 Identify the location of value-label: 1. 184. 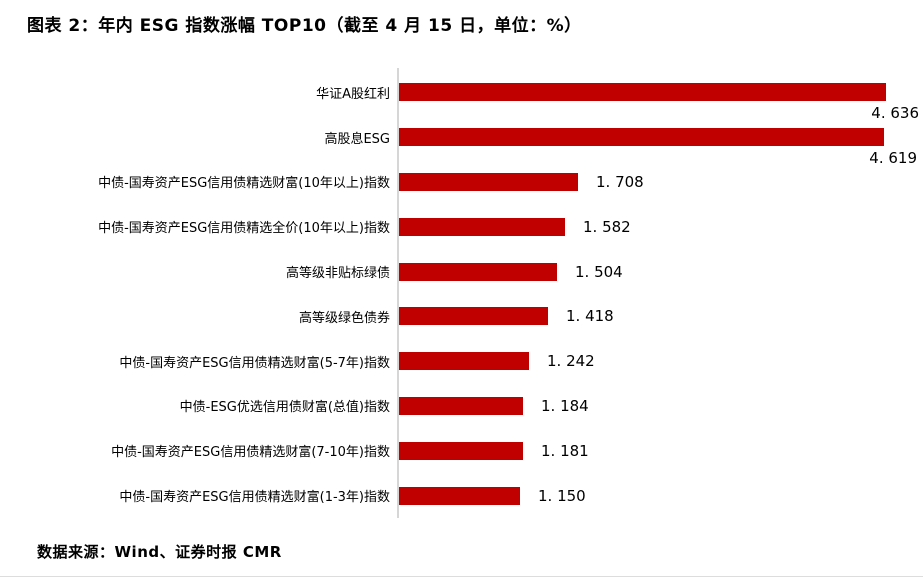
(565, 405).